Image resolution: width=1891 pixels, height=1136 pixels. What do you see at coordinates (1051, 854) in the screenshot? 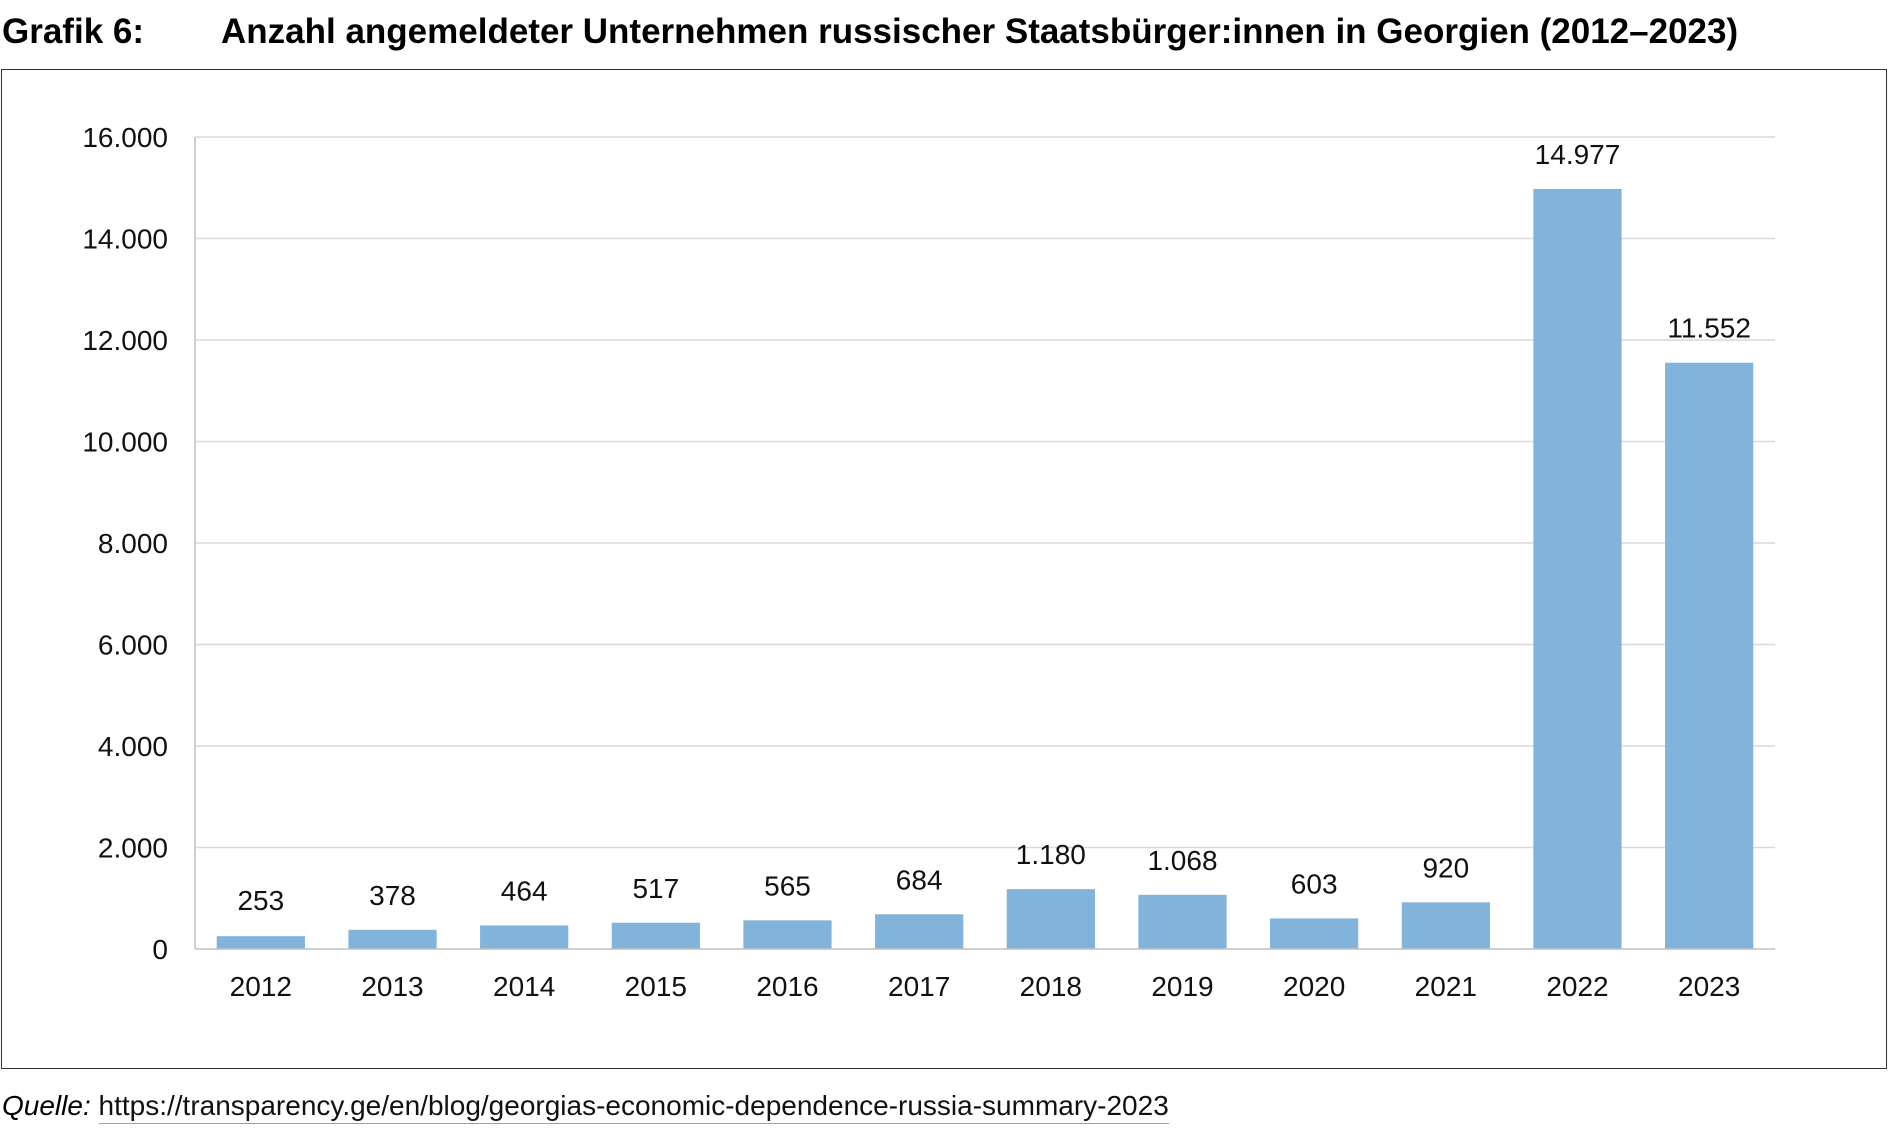
I see `data-label-2018: 1.180` at bounding box center [1051, 854].